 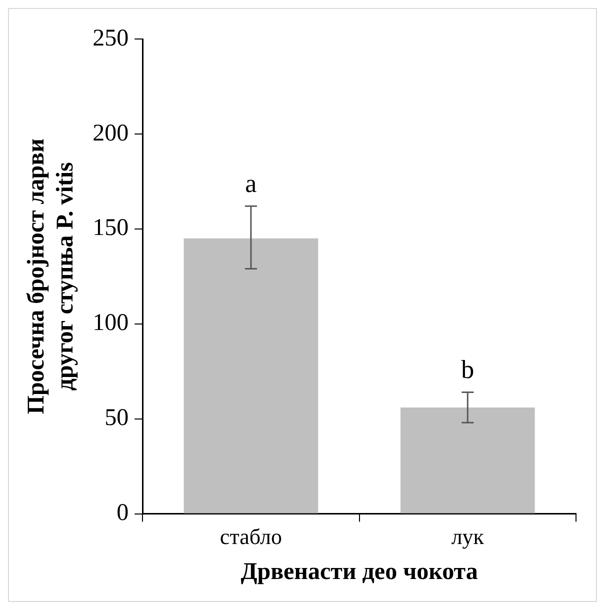 What do you see at coordinates (51, 276) in the screenshot?
I see `y-axis-title: Просечна бројност ларви другог ступња P. vitis` at bounding box center [51, 276].